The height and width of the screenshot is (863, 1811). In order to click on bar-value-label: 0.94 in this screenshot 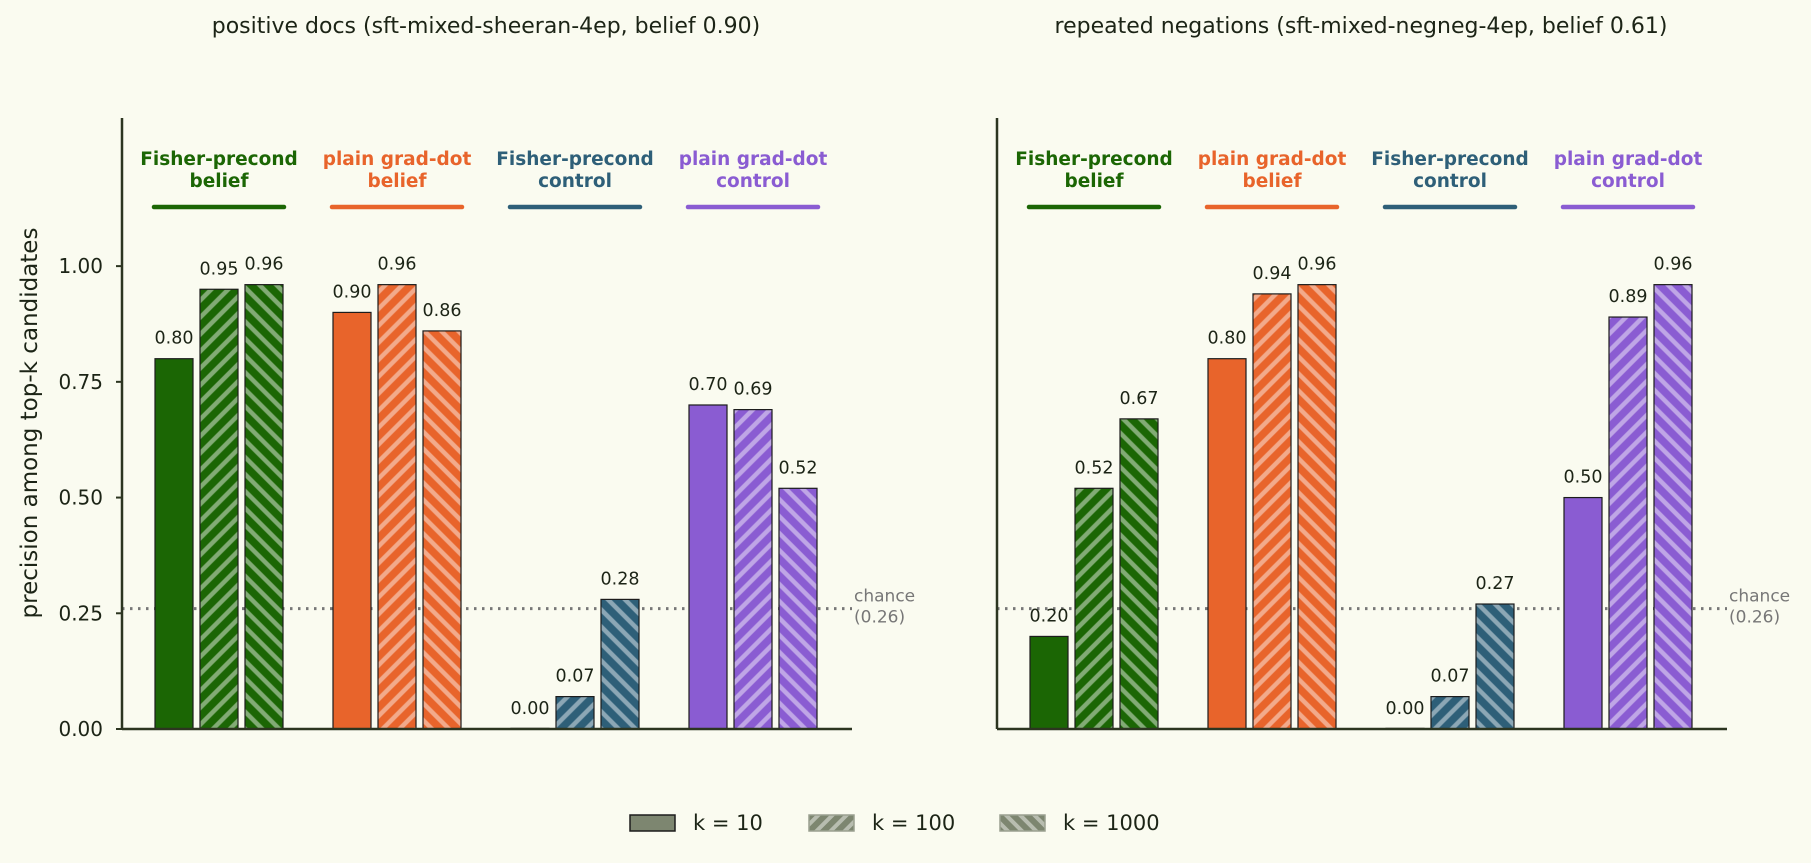, I will do `click(1272, 274)`.